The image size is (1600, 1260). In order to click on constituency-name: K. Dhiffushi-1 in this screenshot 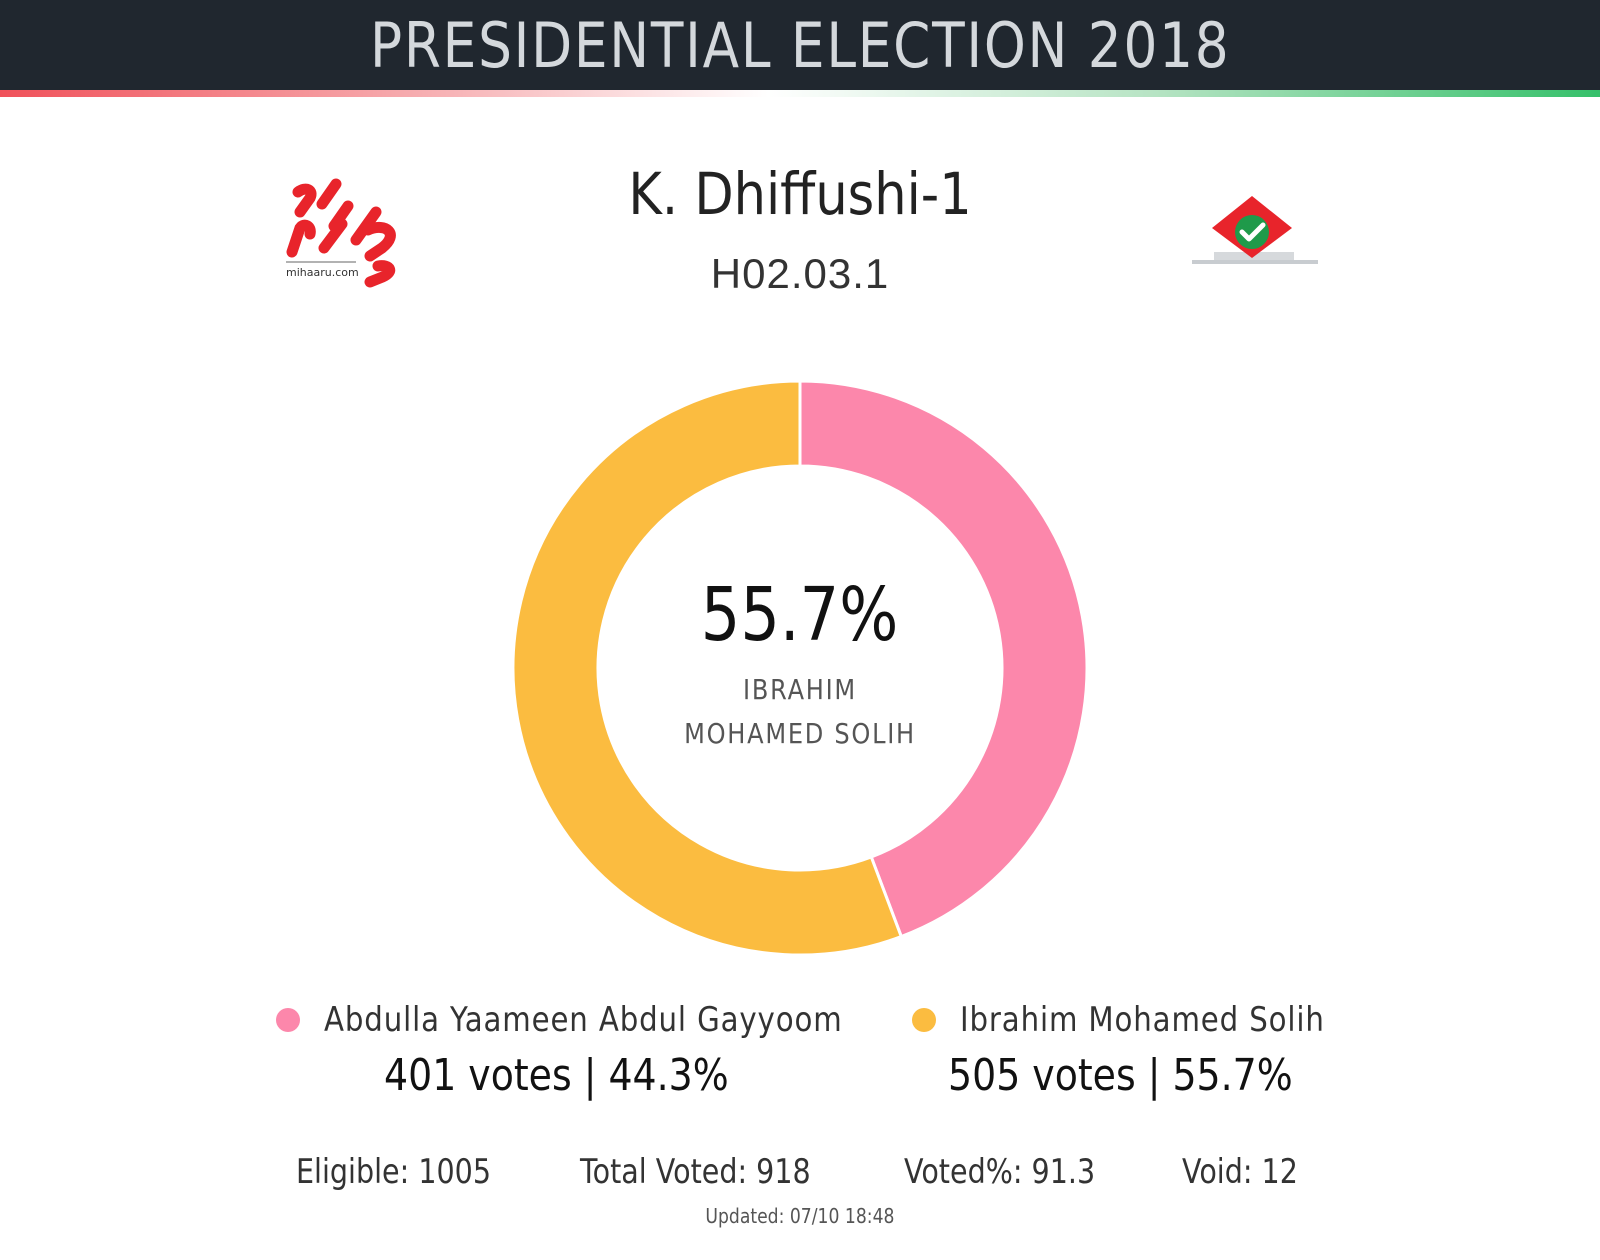, I will do `click(800, 194)`.